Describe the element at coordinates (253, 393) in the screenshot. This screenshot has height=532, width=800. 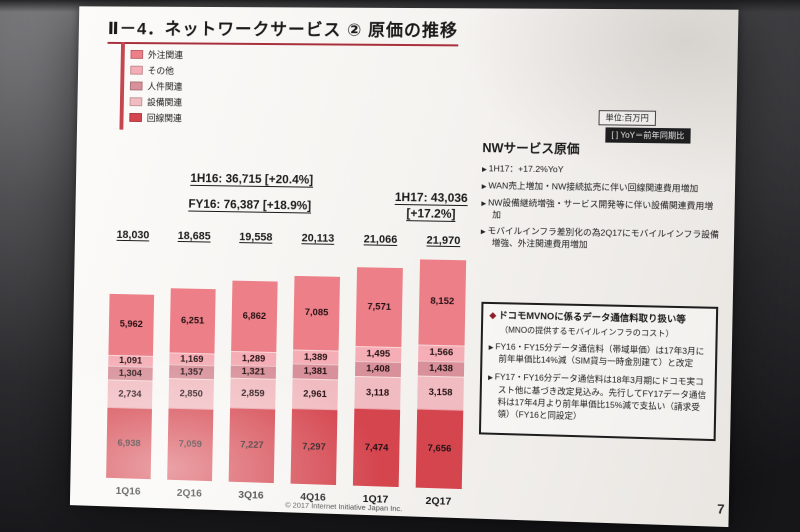
I see `bar-segment: 2,859` at that location.